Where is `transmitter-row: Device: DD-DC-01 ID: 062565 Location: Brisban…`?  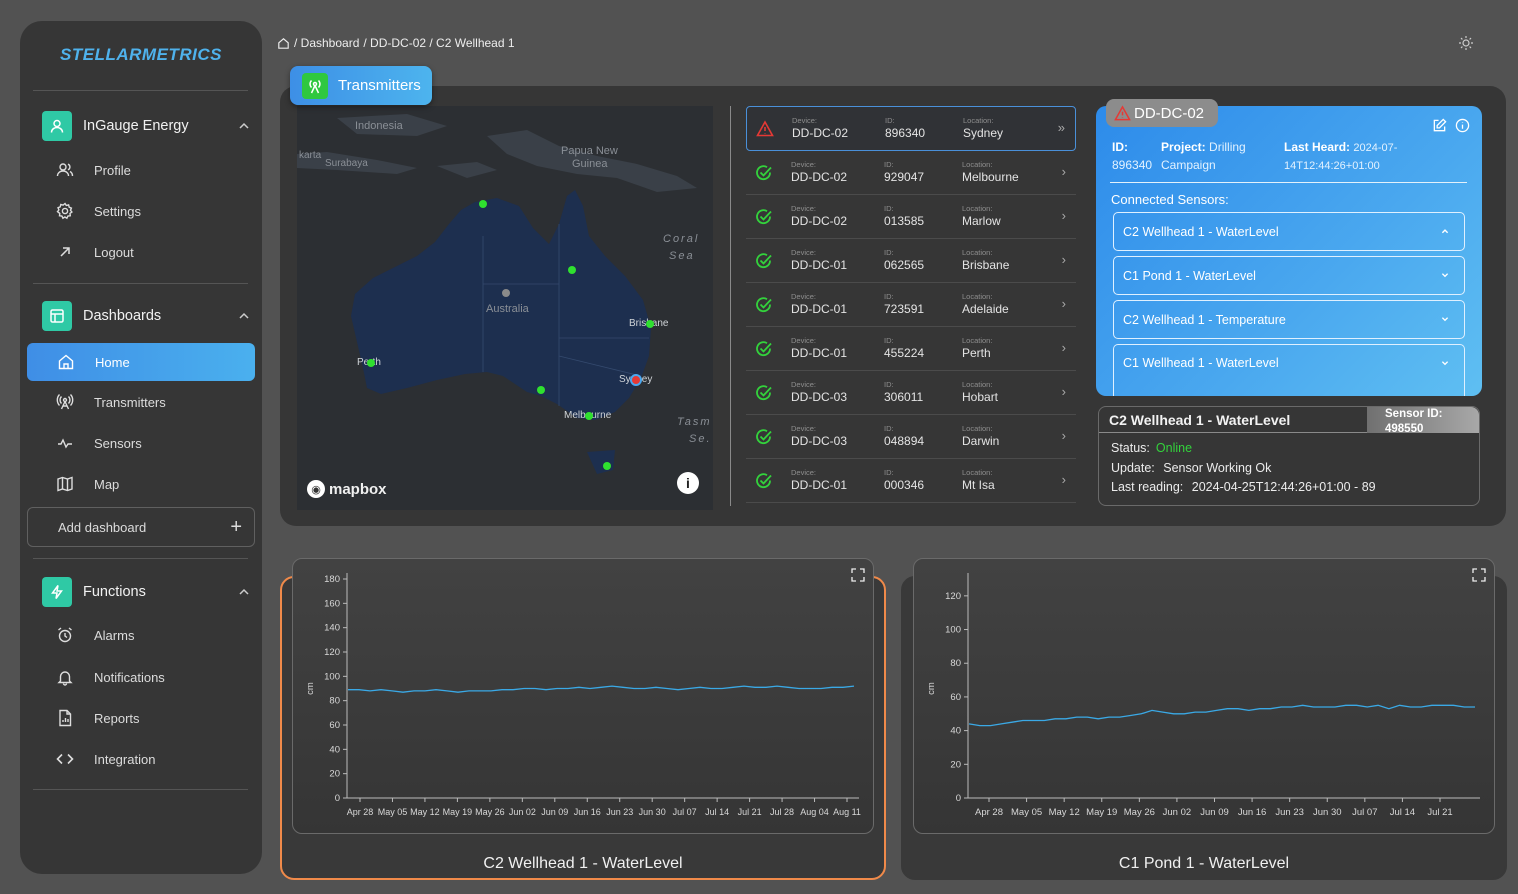
transmitter-row: Device: DD-DC-01 ID: 062565 Location: Brisban… is located at coordinates (911, 261).